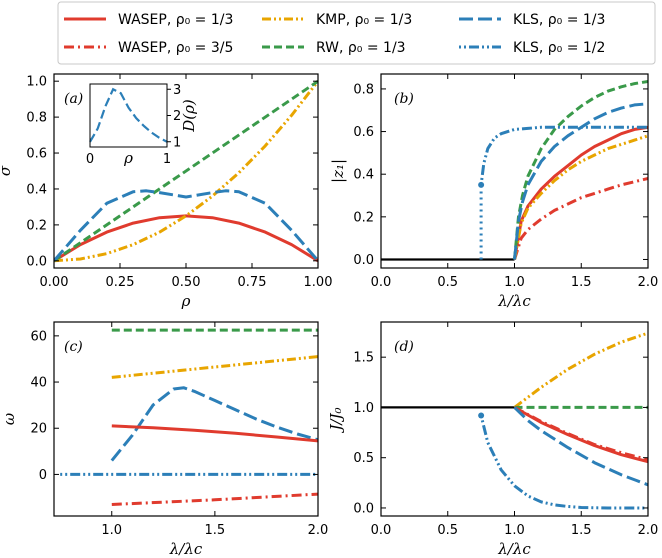 This screenshot has height=558, width=662. I want to click on x-axis-label: ρ, so click(186, 301).